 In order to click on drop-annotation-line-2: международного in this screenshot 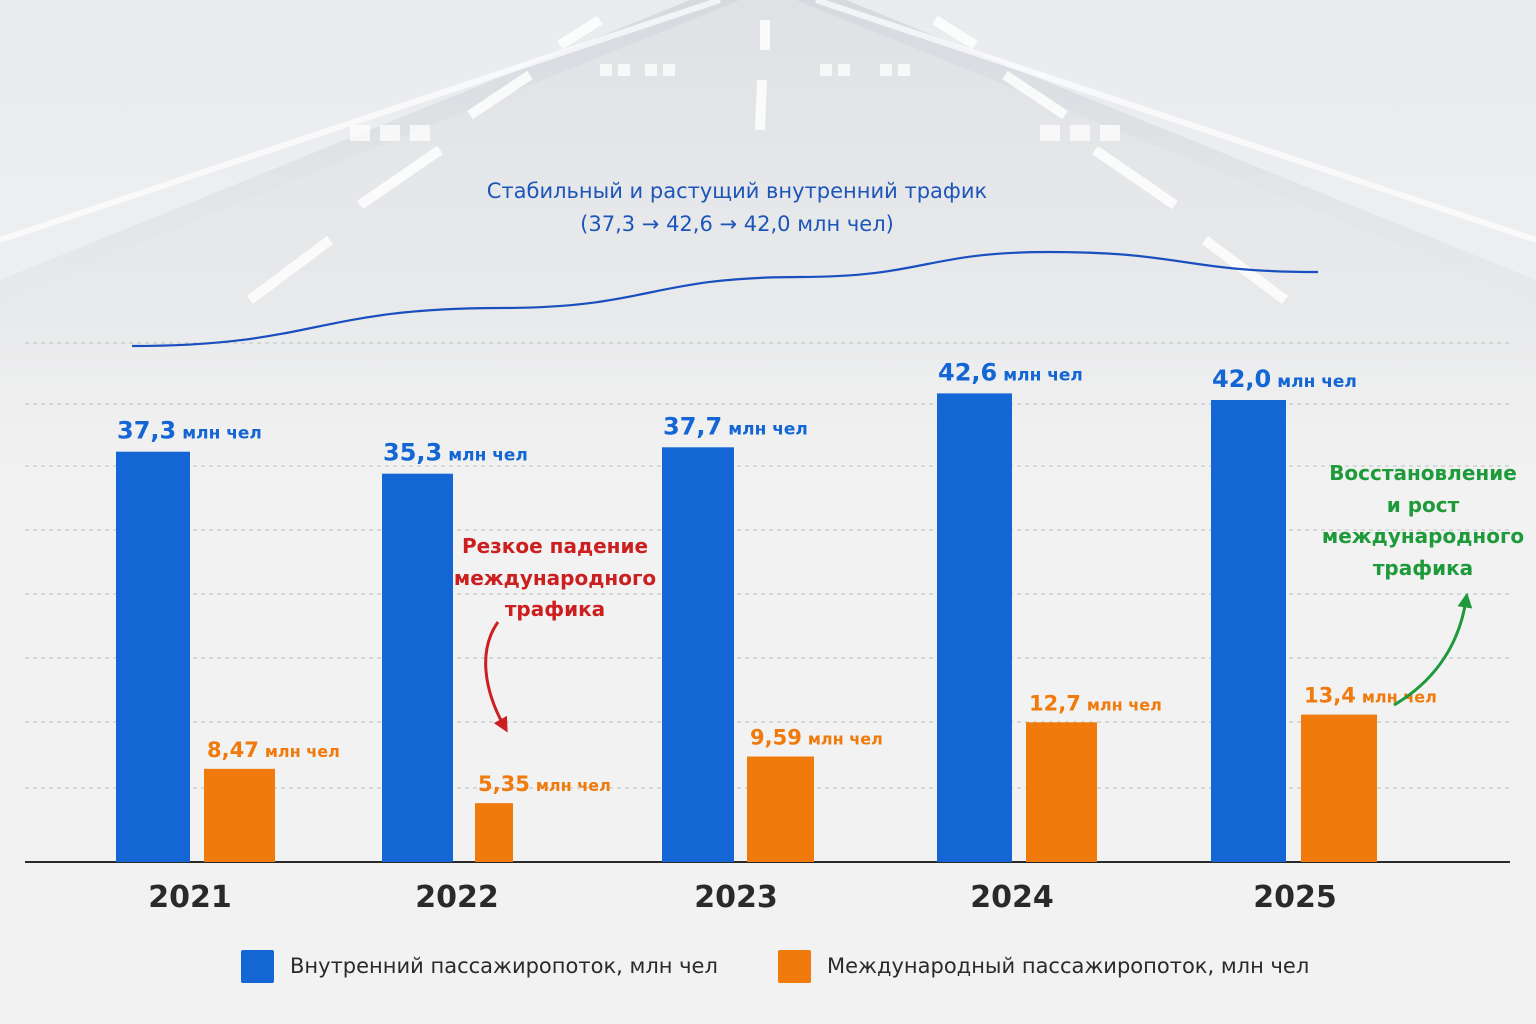, I will do `click(555, 578)`.